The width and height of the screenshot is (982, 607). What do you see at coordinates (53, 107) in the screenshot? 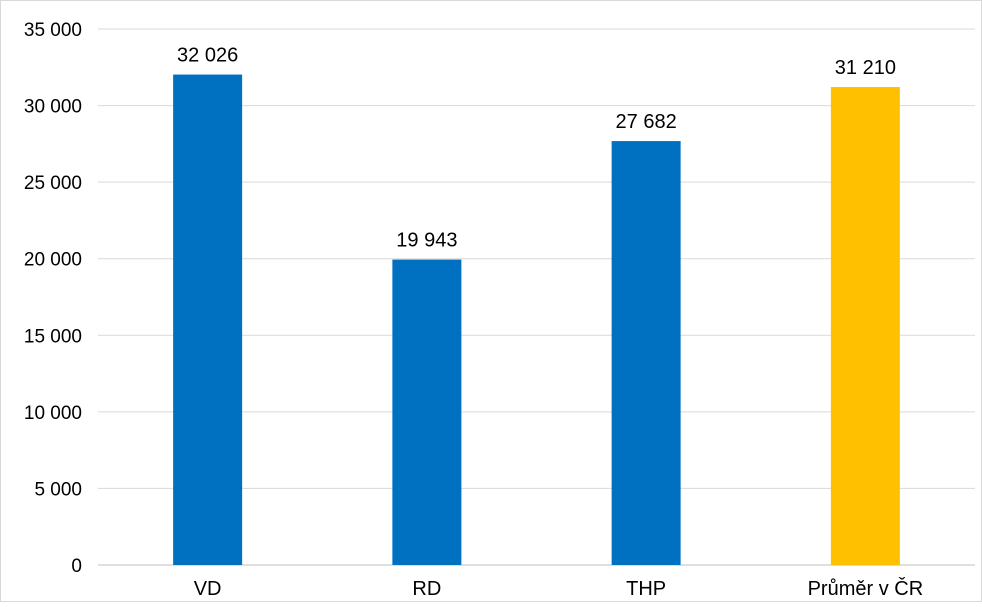
I see `y-tick-label: 30 000` at bounding box center [53, 107].